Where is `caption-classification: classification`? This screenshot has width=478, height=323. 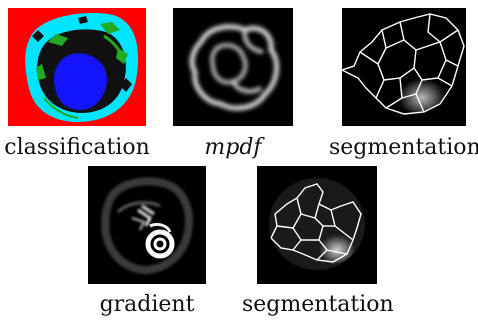 caption-classification: classification is located at coordinates (77, 147).